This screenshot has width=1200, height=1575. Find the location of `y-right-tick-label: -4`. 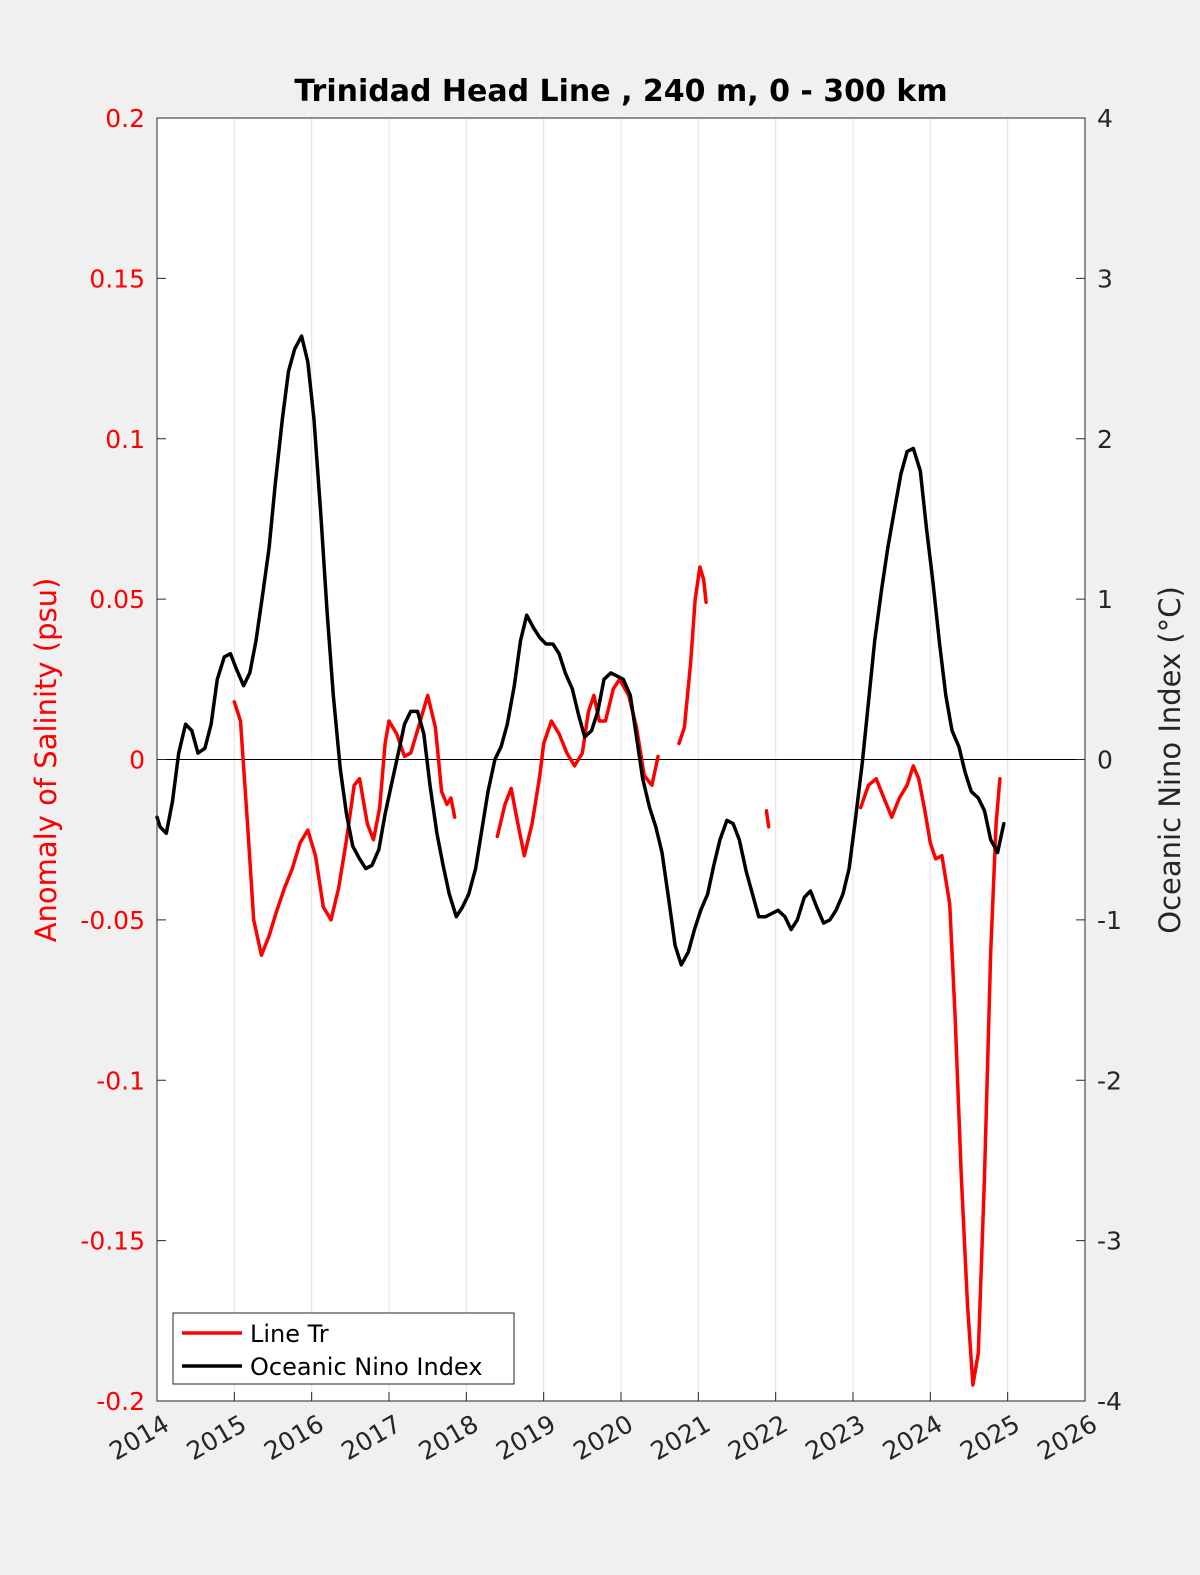

y-right-tick-label: -4 is located at coordinates (1109, 1401).